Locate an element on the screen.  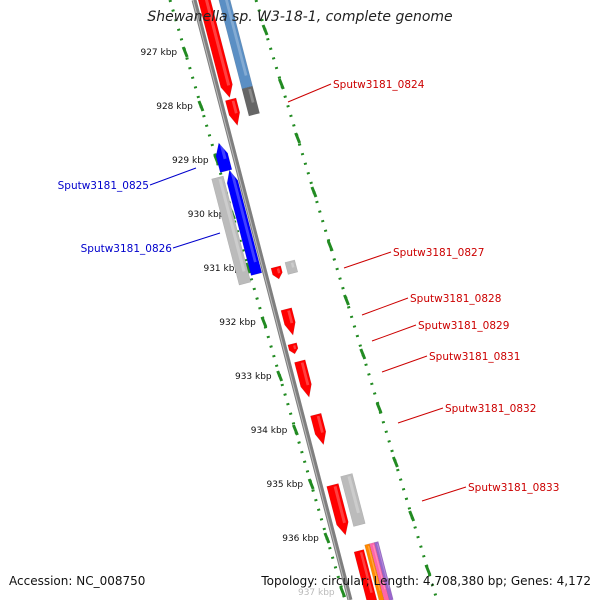
accession-text: Accession: NC_008750 is located at coordinates (77, 581).